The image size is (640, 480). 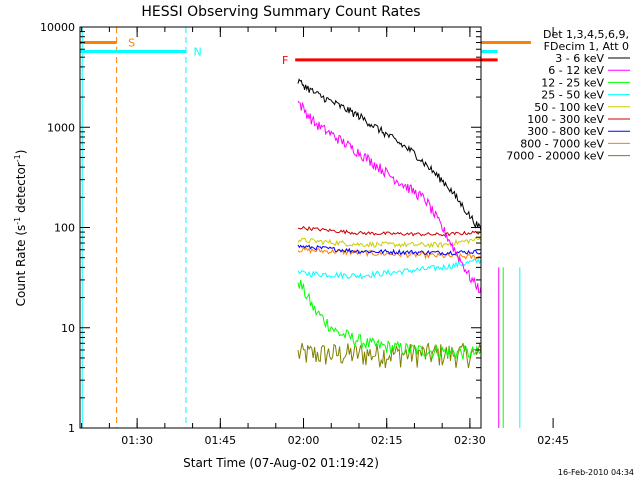 I want to click on legend-entry-label: 3 - 6 keV, so click(x=579, y=58).